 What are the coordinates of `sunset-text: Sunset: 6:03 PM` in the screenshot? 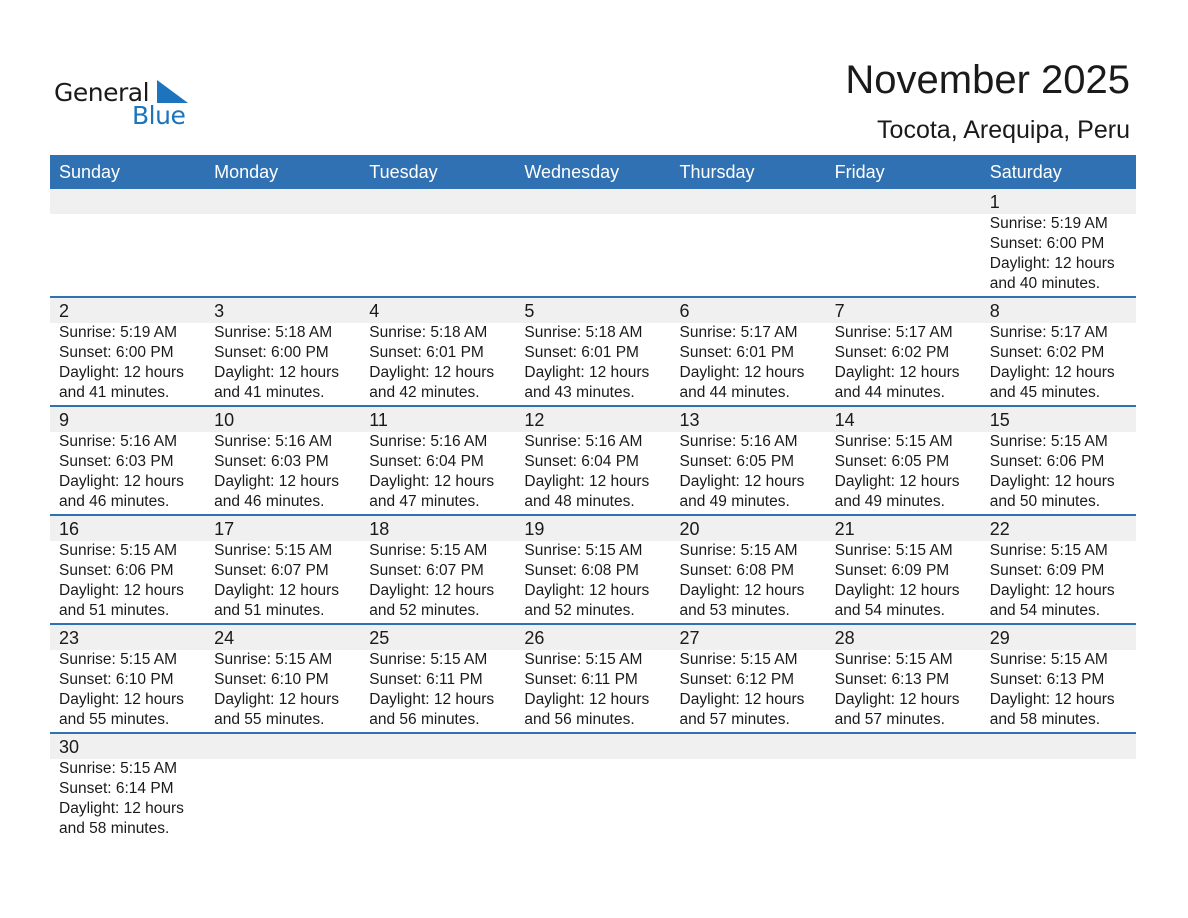 It's located at (116, 461).